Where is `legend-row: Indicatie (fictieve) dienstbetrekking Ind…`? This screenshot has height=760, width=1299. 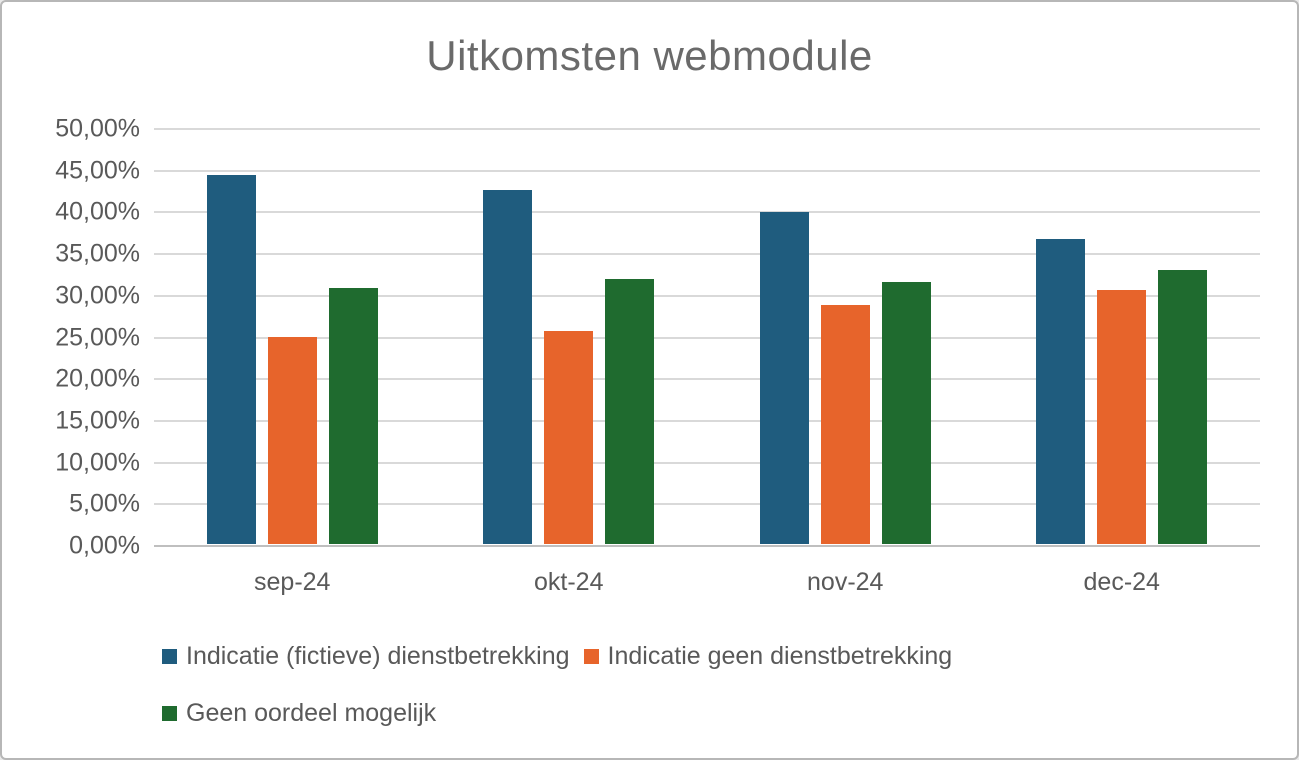 legend-row: Indicatie (fictieve) dienstbetrekking Ind… is located at coordinates (712, 656).